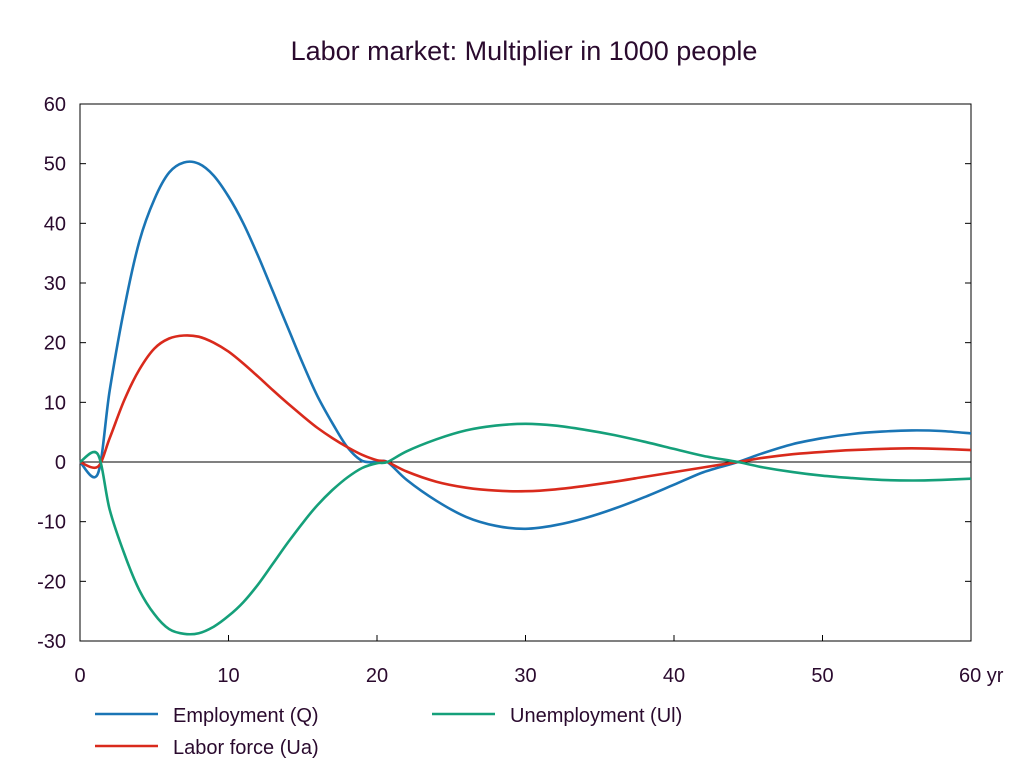 The image size is (1024, 783). I want to click on y-tick-label: 0, so click(60, 463).